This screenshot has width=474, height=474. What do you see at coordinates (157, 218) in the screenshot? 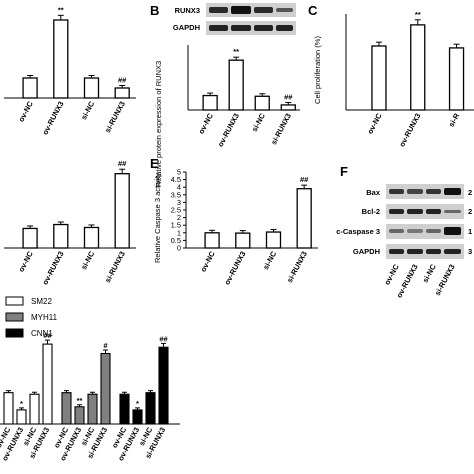
I see `panel-e-ylabel: Relative Caspase 3 activity` at bounding box center [157, 218].